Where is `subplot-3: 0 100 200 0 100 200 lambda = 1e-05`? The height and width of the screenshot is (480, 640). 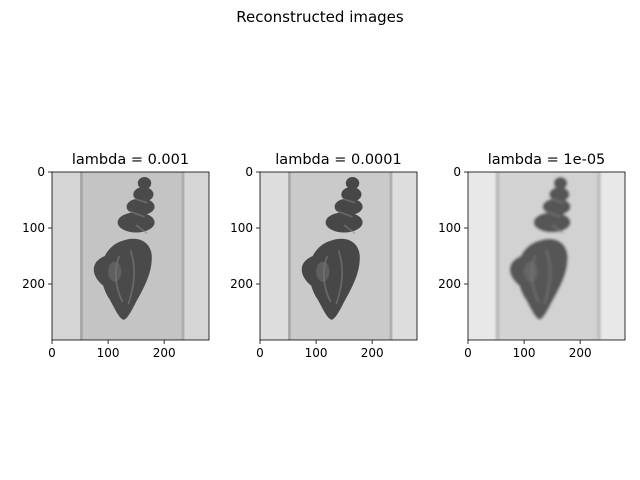
subplot-3: 0 100 200 0 100 200 lambda = 1e-05 is located at coordinates (532, 256).